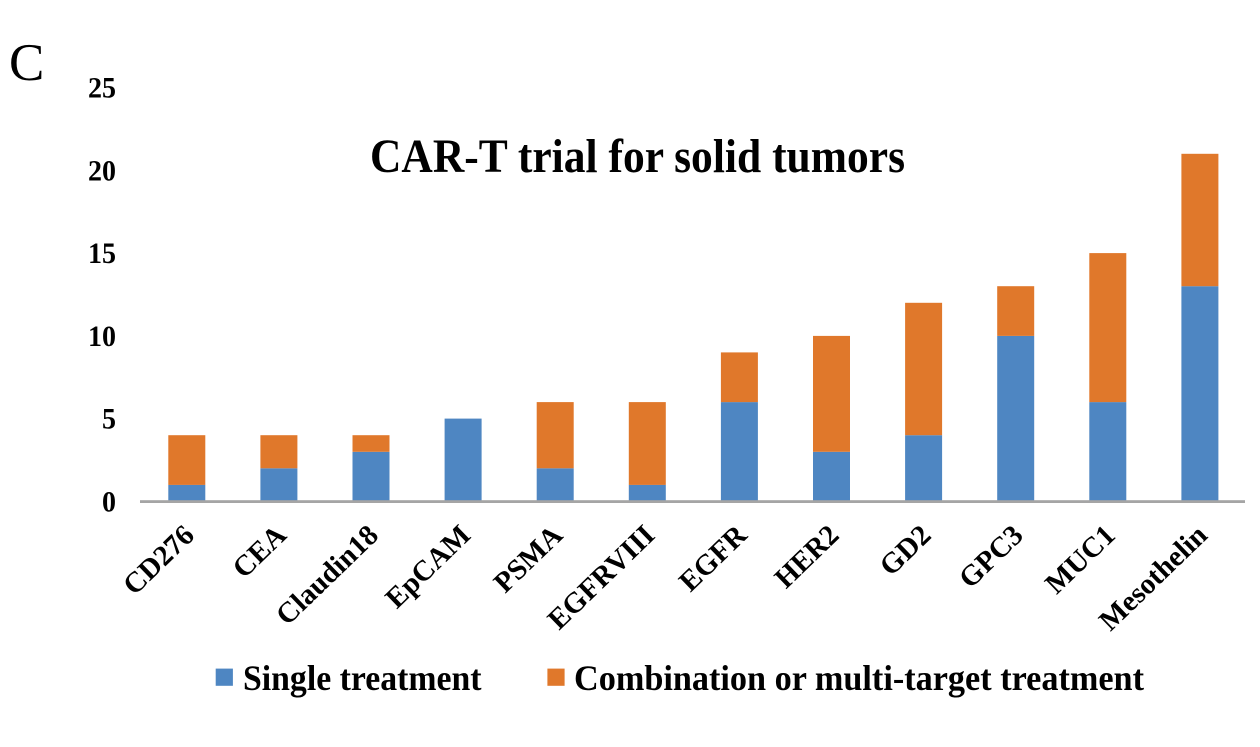  What do you see at coordinates (362, 678) in the screenshot?
I see `svg-text: Single treatment` at bounding box center [362, 678].